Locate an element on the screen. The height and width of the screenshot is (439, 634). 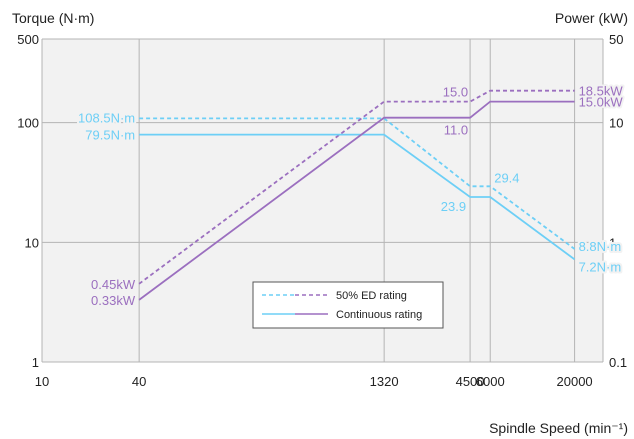
data-label: 0.45kW is located at coordinates (113, 284).